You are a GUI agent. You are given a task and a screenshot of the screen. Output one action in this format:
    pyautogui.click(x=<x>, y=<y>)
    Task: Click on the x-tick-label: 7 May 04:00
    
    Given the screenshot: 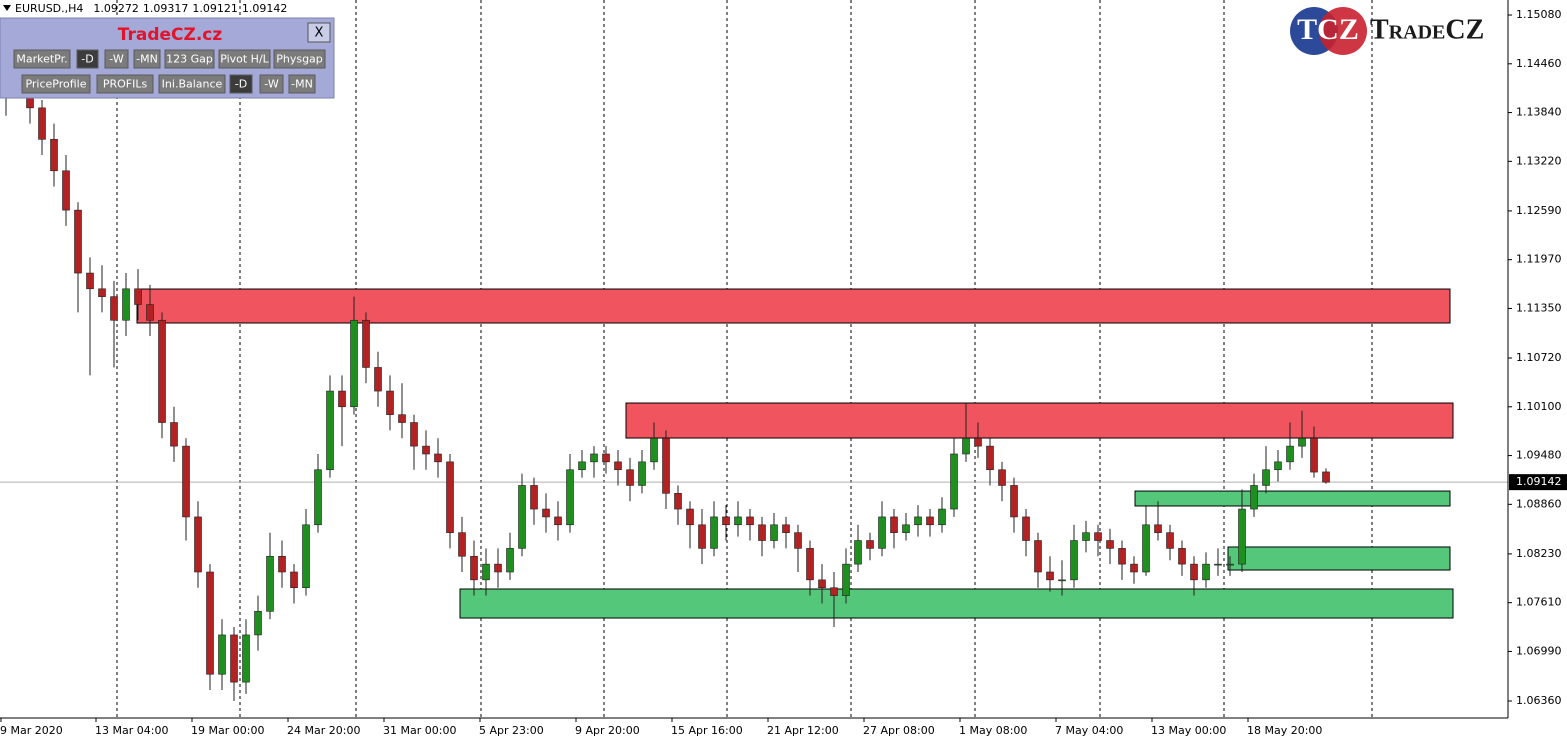 What is the action you would take?
    pyautogui.click(x=1089, y=730)
    